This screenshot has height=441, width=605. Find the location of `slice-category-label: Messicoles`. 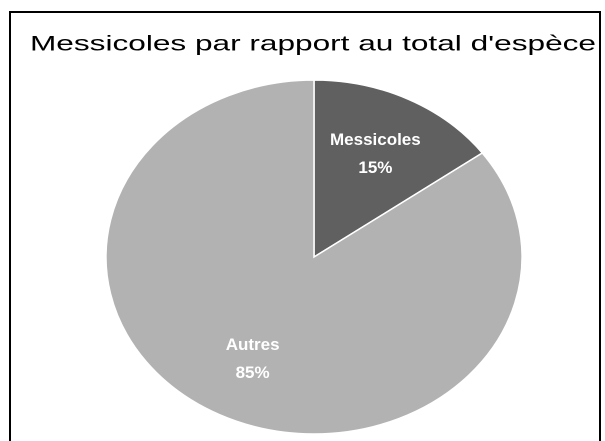

slice-category-label: Messicoles is located at coordinates (375, 139).